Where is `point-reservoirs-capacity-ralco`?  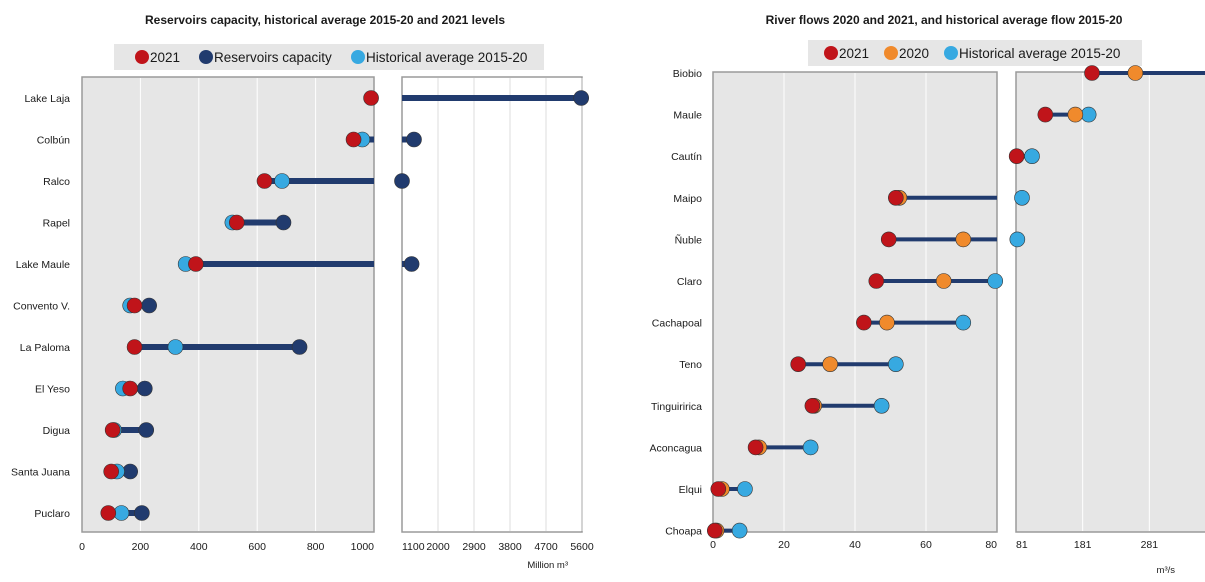 point-reservoirs-capacity-ralco is located at coordinates (402, 181).